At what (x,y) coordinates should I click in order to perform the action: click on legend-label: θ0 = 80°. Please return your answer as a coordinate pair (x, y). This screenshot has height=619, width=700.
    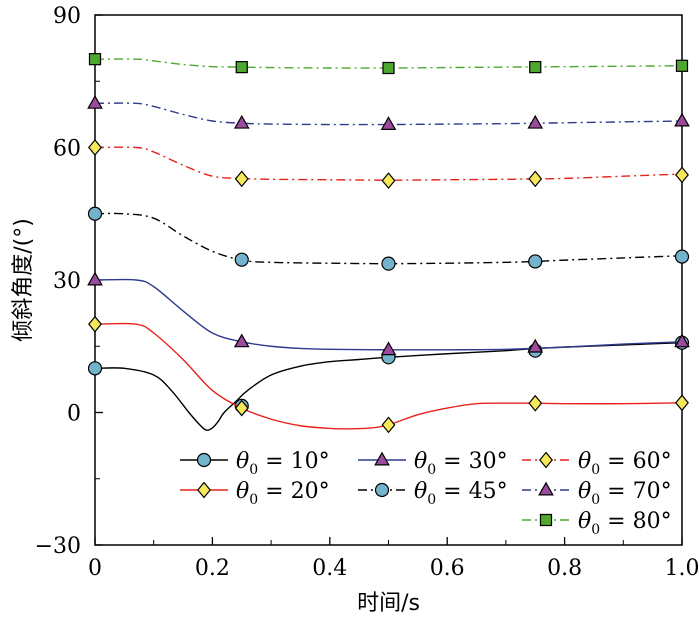
    Looking at the image, I should click on (625, 523).